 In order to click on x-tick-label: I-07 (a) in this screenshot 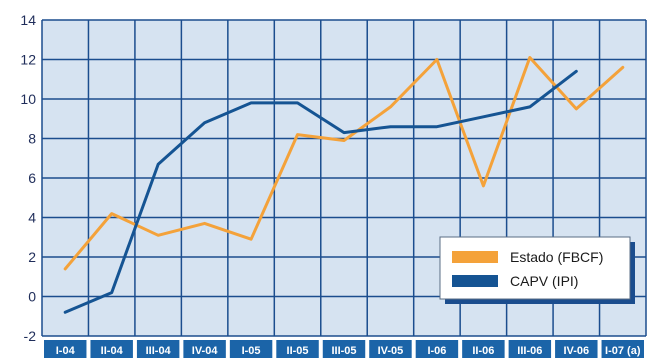, I will do `click(623, 351)`.